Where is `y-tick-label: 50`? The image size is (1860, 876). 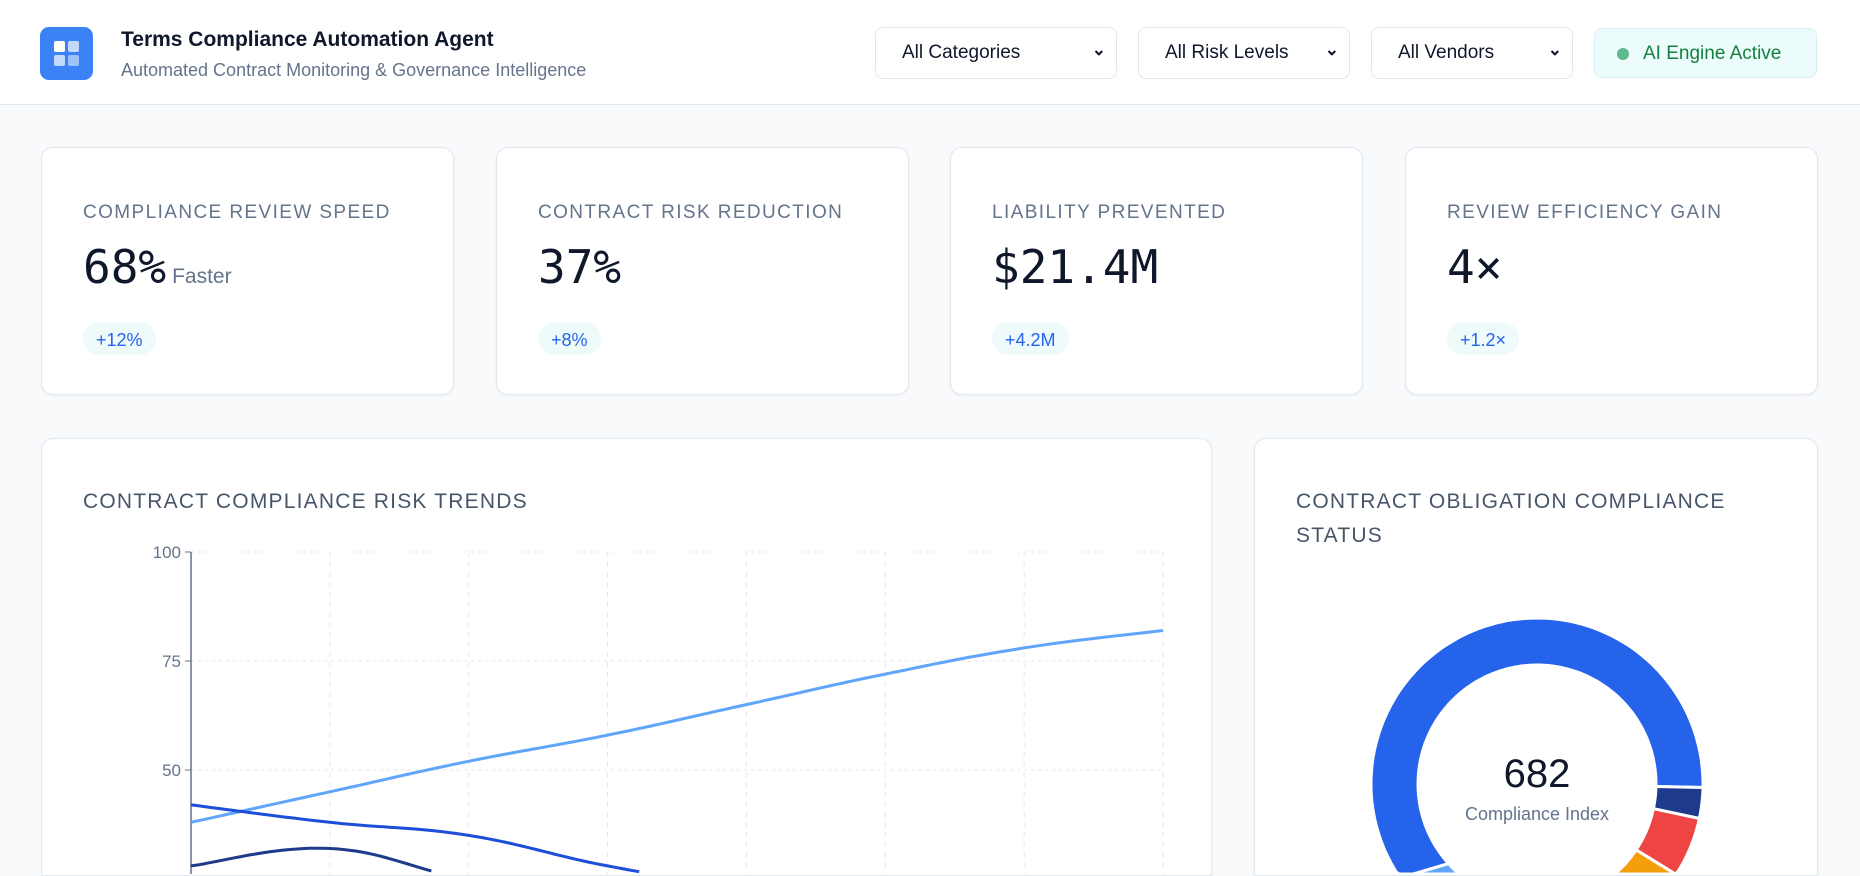 y-tick-label: 50 is located at coordinates (171, 770).